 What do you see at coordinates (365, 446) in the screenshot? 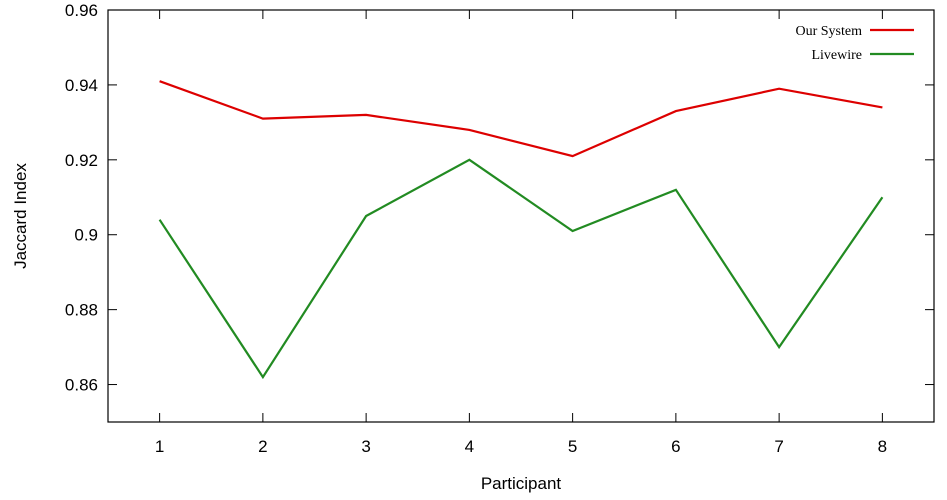
I see `x-tick-label: 3` at bounding box center [365, 446].